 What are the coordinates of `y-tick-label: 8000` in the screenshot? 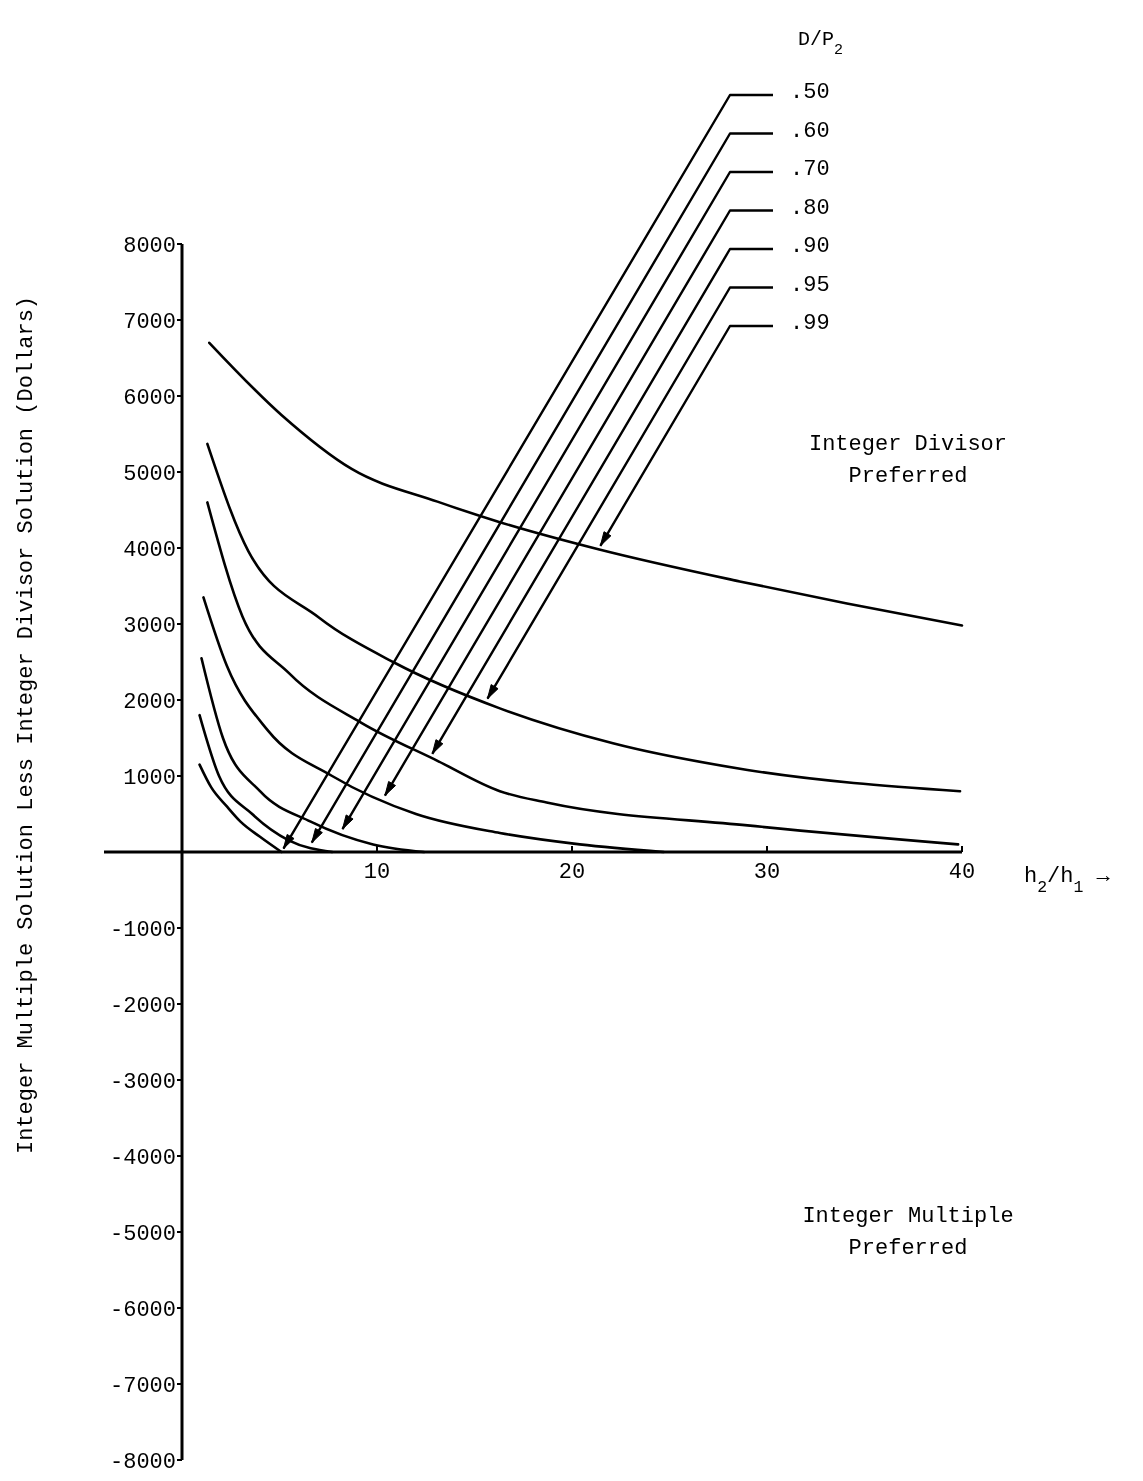 It's located at (149, 246).